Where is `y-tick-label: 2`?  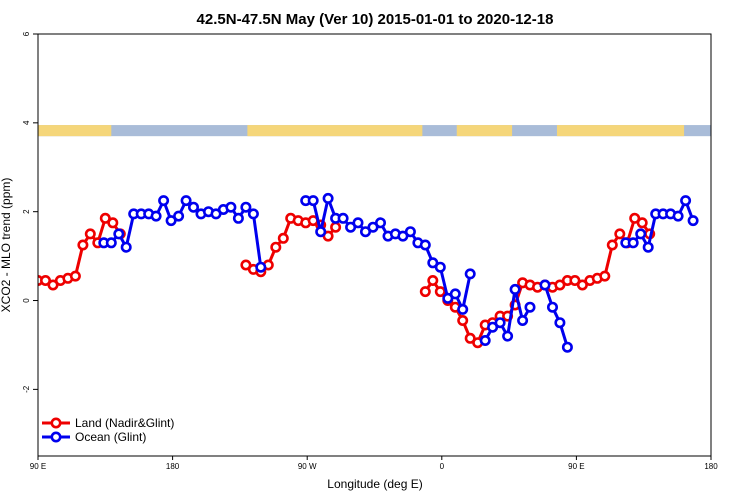
y-tick-label: 2 is located at coordinates (26, 211).